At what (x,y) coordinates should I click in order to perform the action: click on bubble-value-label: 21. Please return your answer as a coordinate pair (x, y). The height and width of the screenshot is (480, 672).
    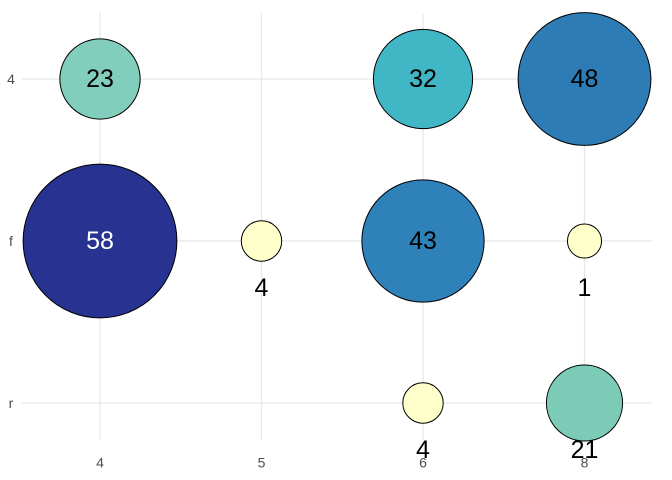
    Looking at the image, I should click on (585, 450).